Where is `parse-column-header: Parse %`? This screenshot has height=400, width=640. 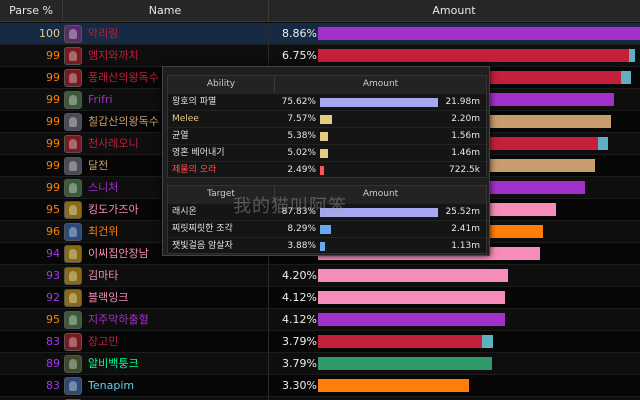 parse-column-header: Parse % is located at coordinates (31, 10).